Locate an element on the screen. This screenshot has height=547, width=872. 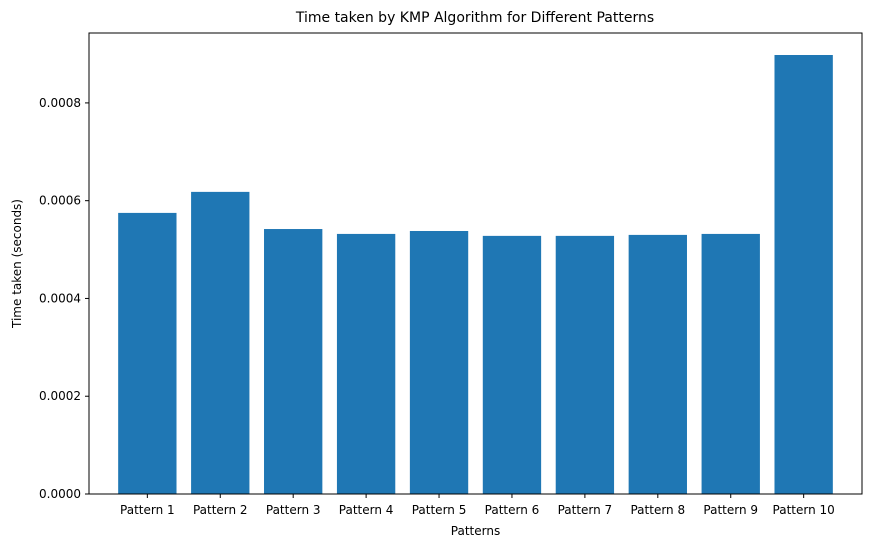
x-tick-label-5: Pattern 5 is located at coordinates (439, 510).